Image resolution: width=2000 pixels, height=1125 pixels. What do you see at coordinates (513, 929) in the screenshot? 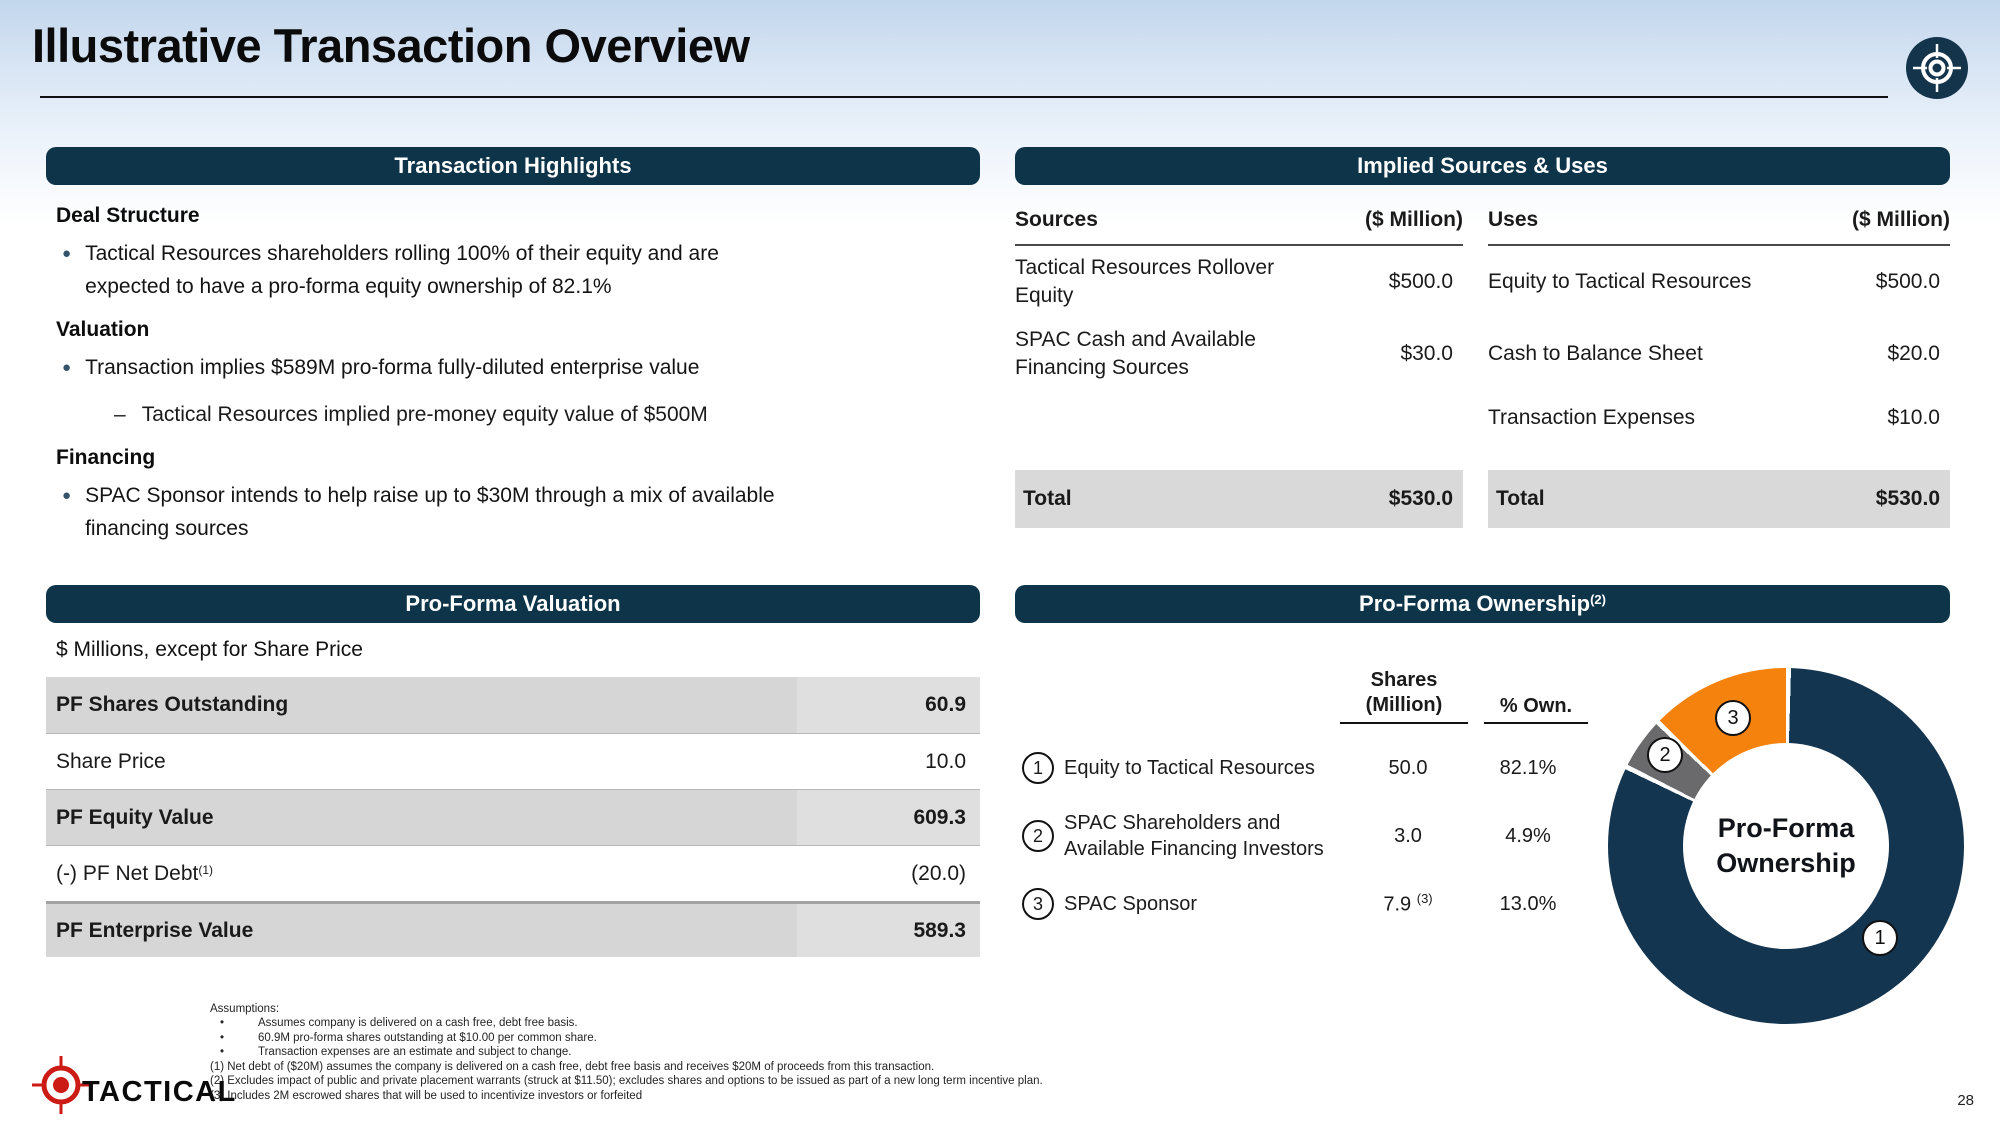
I see `table-row: PF Enterprise Value 589.3` at bounding box center [513, 929].